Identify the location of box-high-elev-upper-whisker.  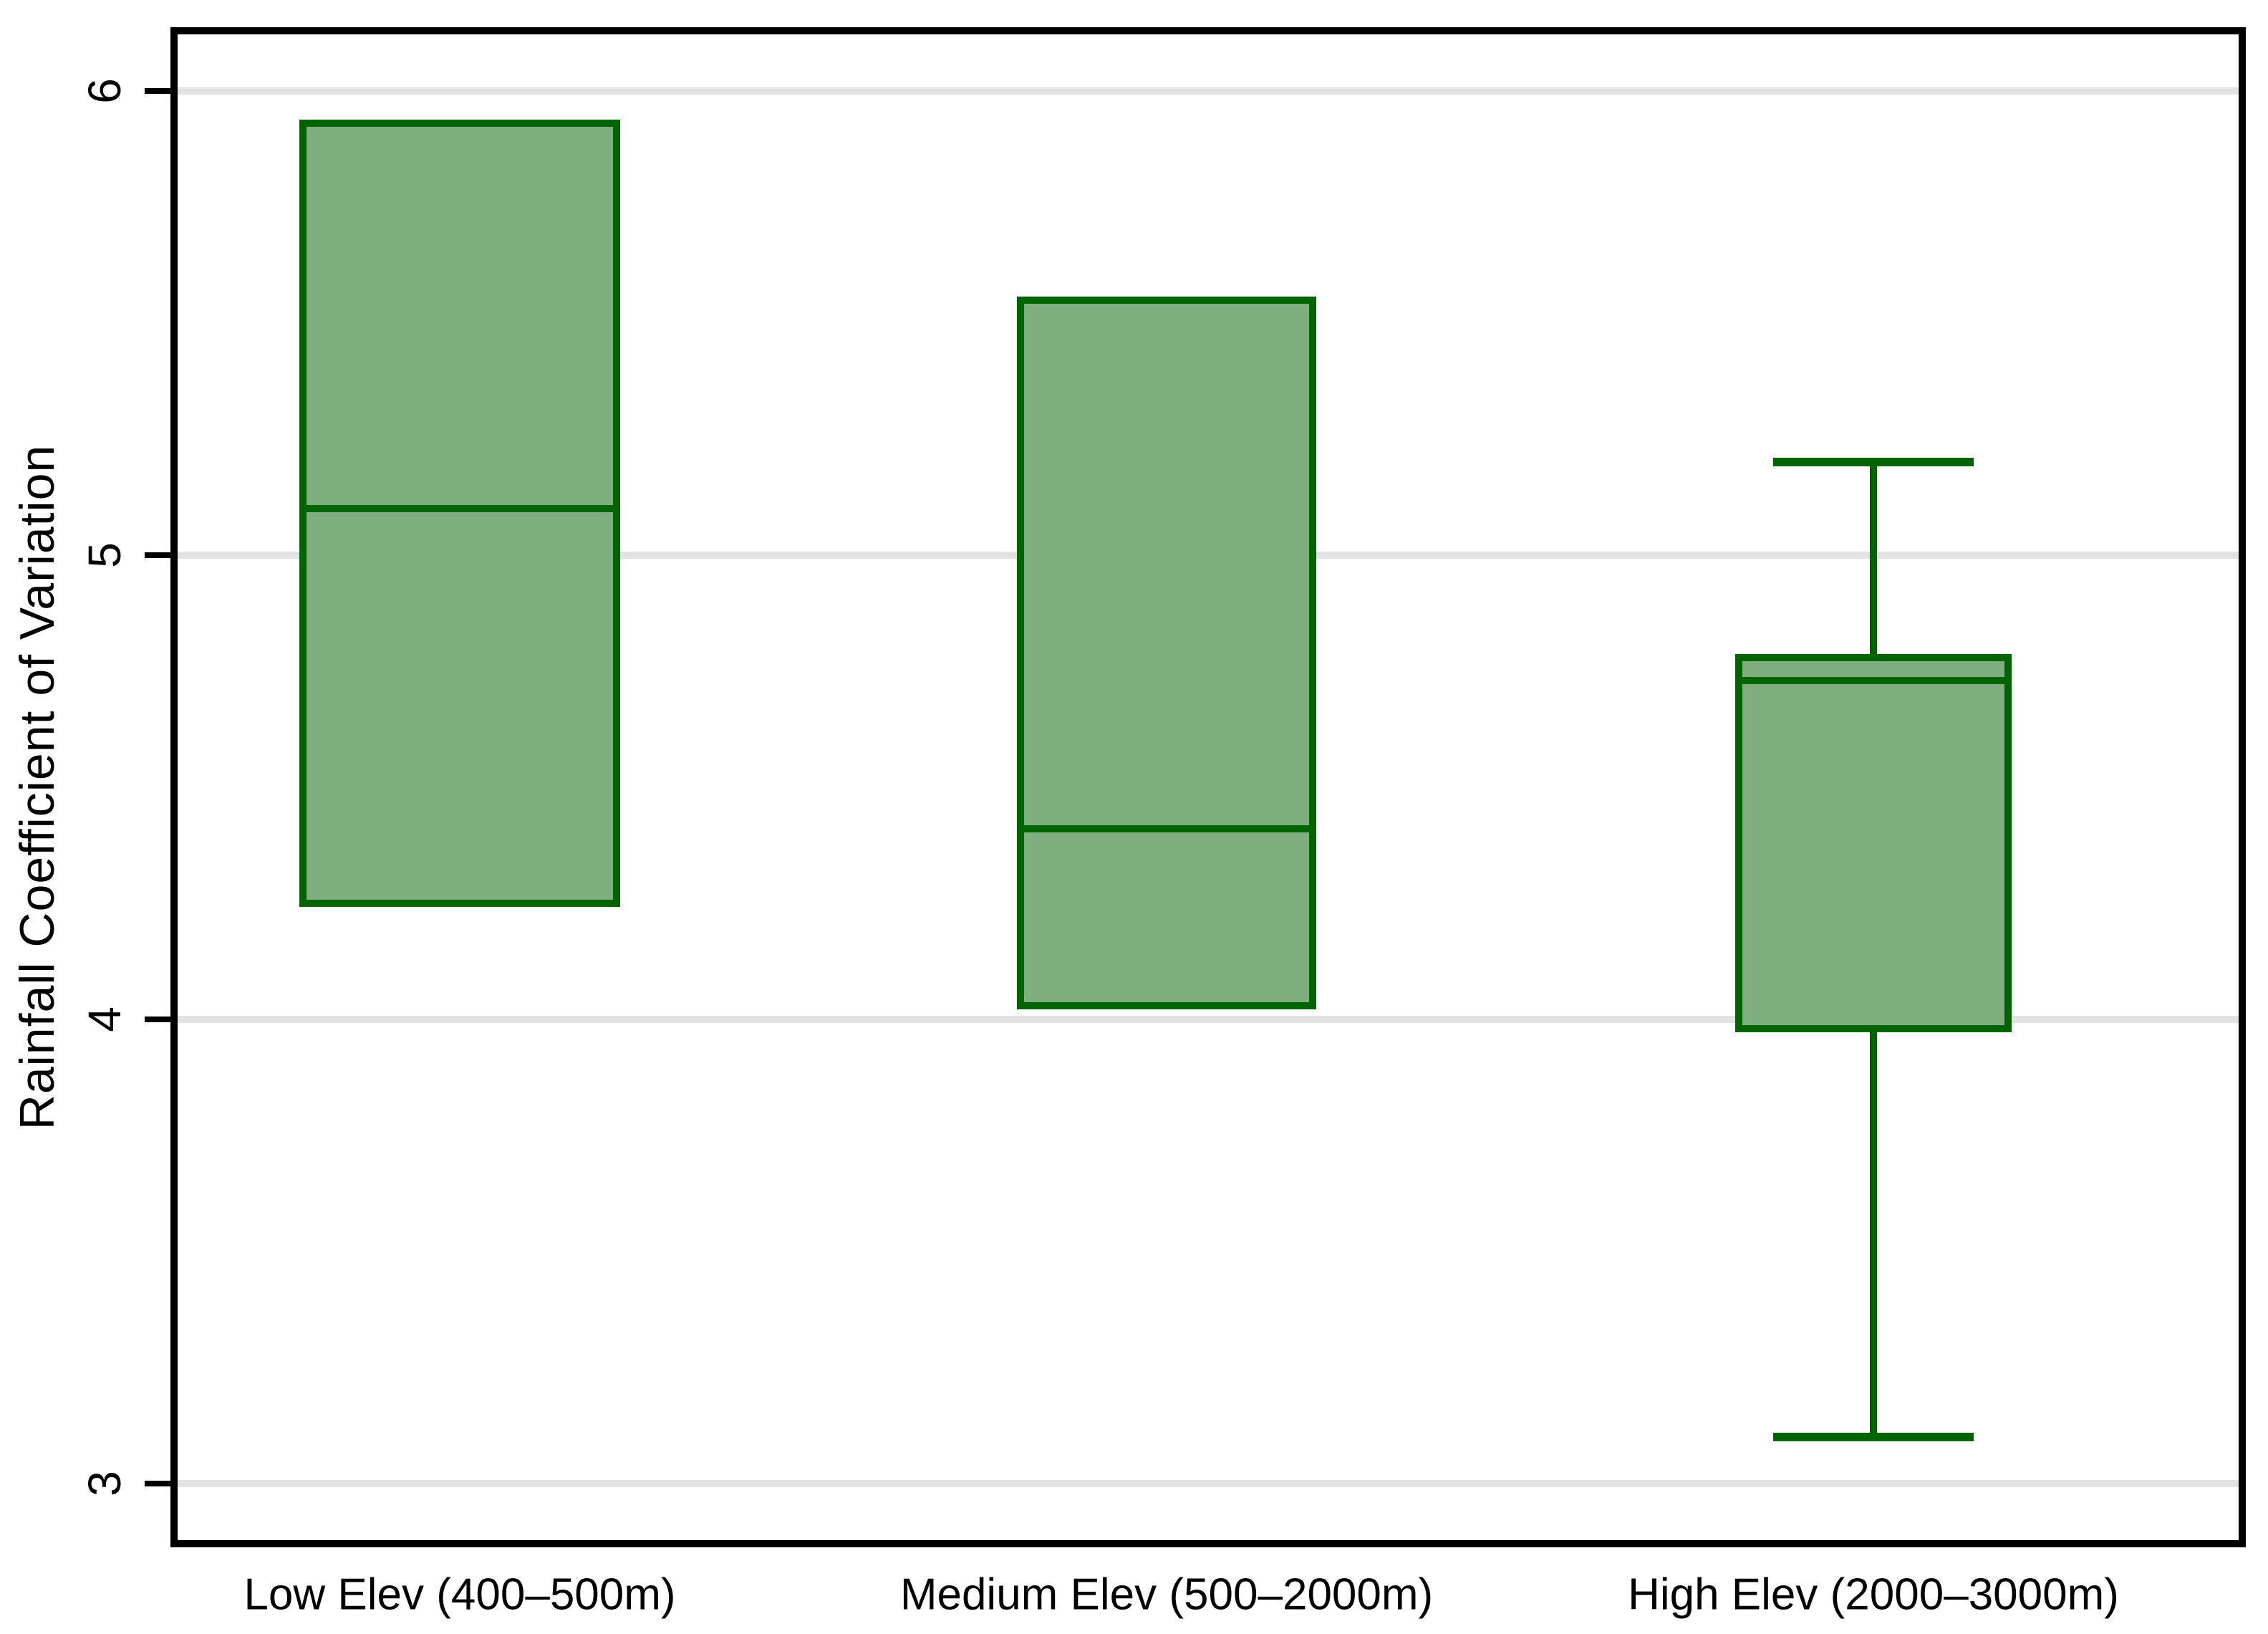
(1873, 560).